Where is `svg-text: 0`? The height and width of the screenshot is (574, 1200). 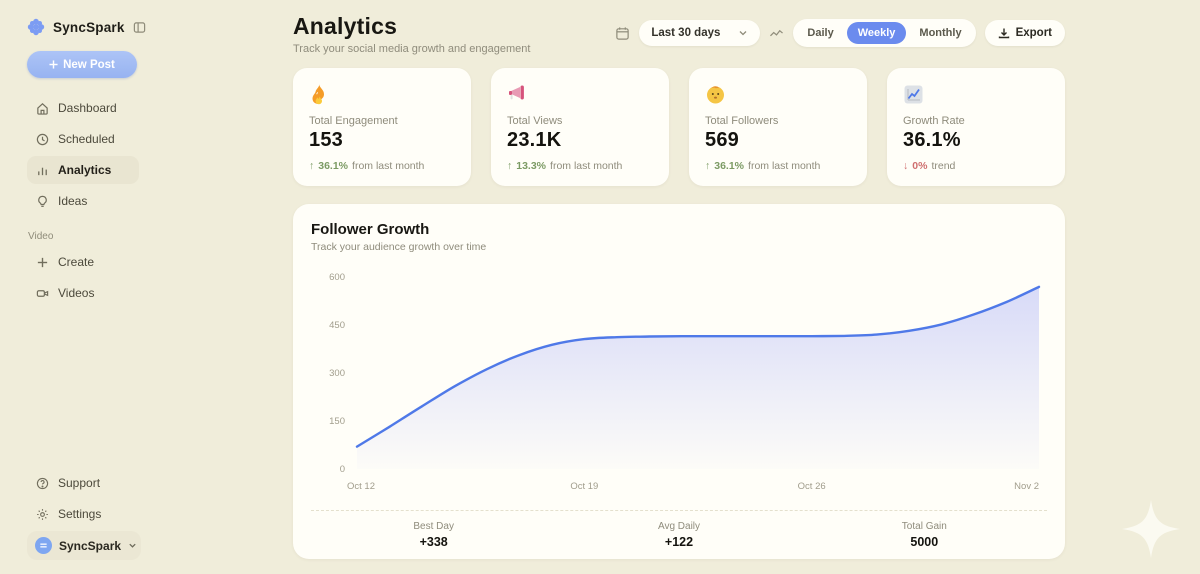 svg-text: 0 is located at coordinates (342, 469).